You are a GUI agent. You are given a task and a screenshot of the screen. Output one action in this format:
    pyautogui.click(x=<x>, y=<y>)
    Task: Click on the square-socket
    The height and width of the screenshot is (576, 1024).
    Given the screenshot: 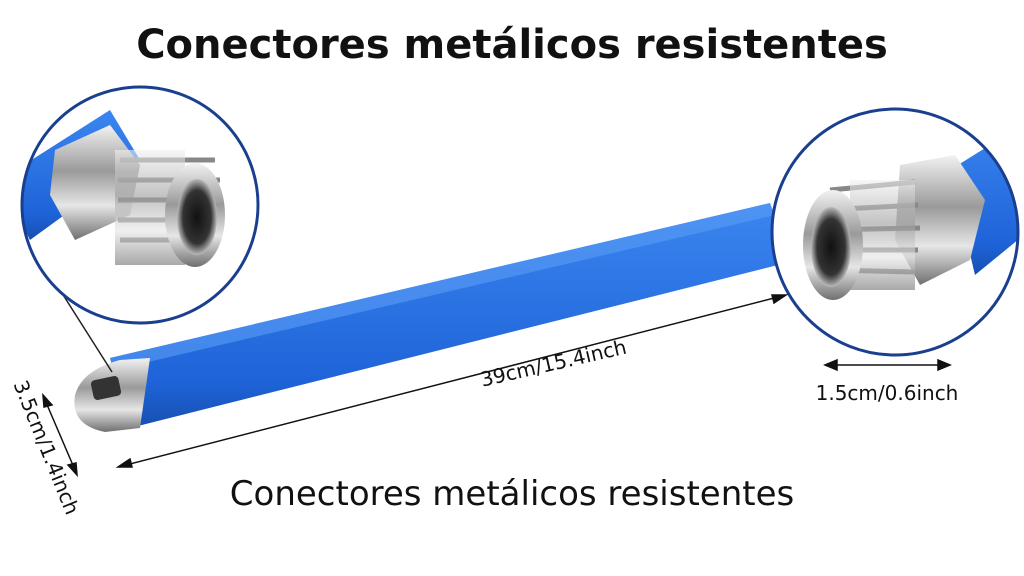 What is the action you would take?
    pyautogui.click(x=106, y=388)
    